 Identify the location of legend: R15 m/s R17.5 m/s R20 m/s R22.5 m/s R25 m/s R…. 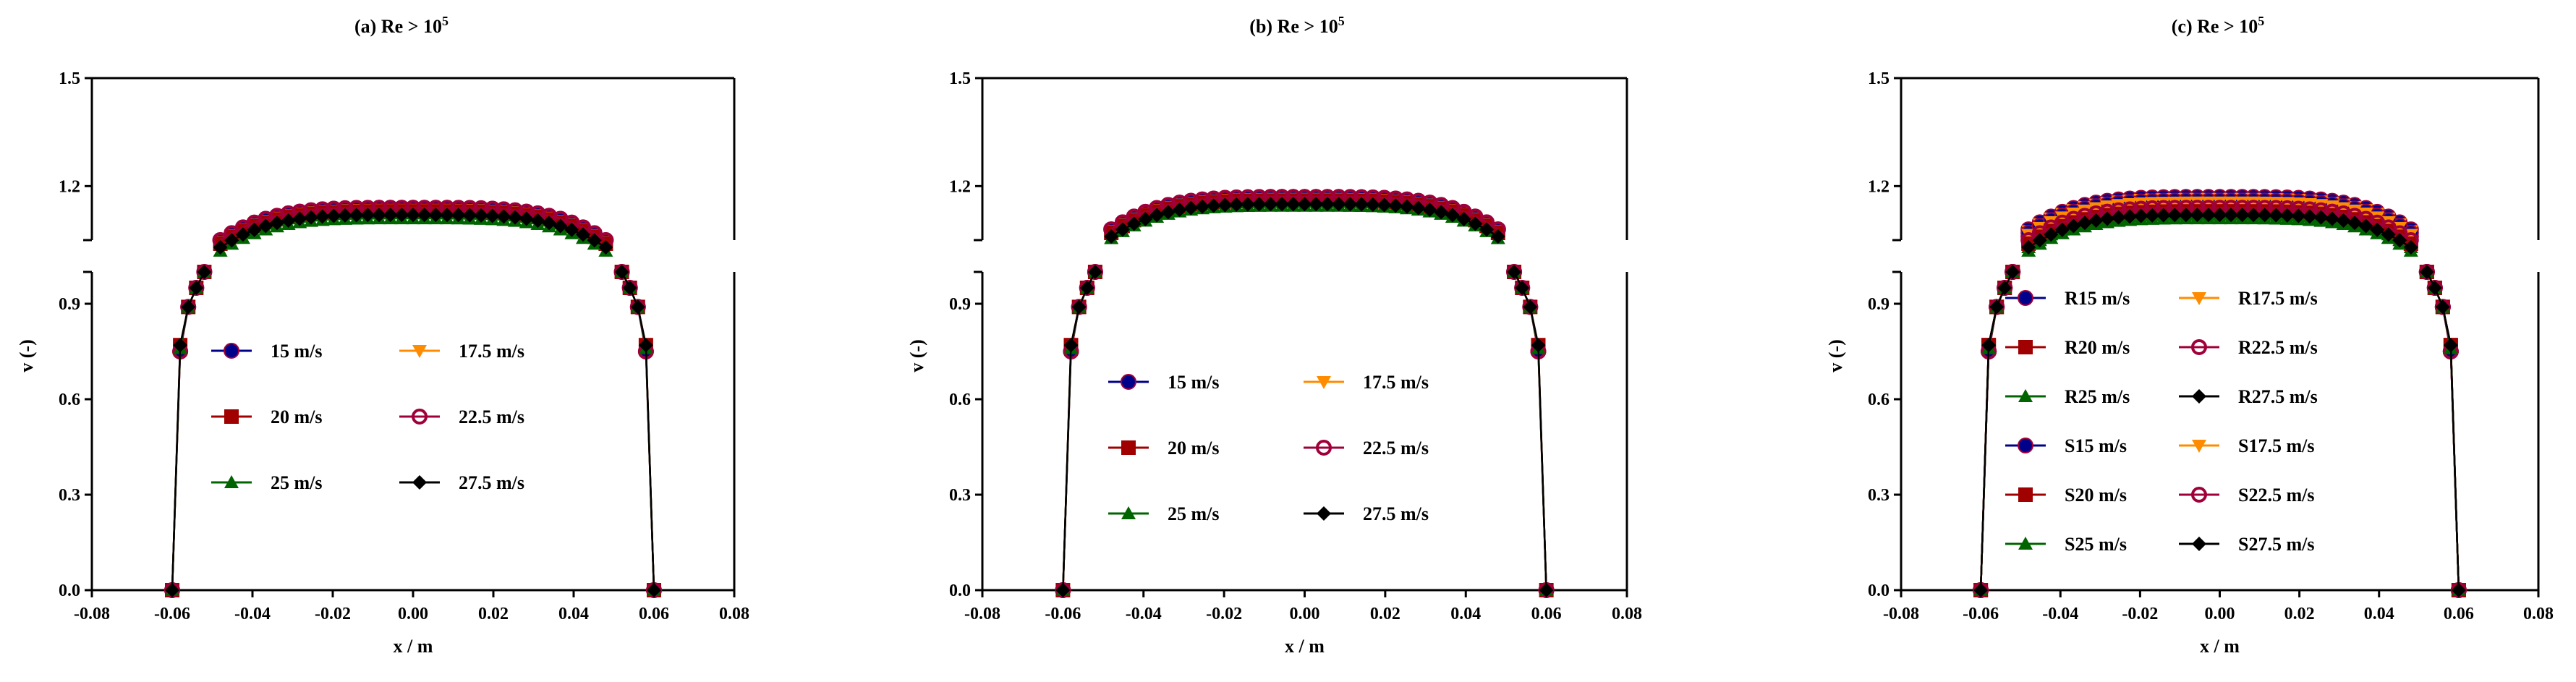
(2161, 421).